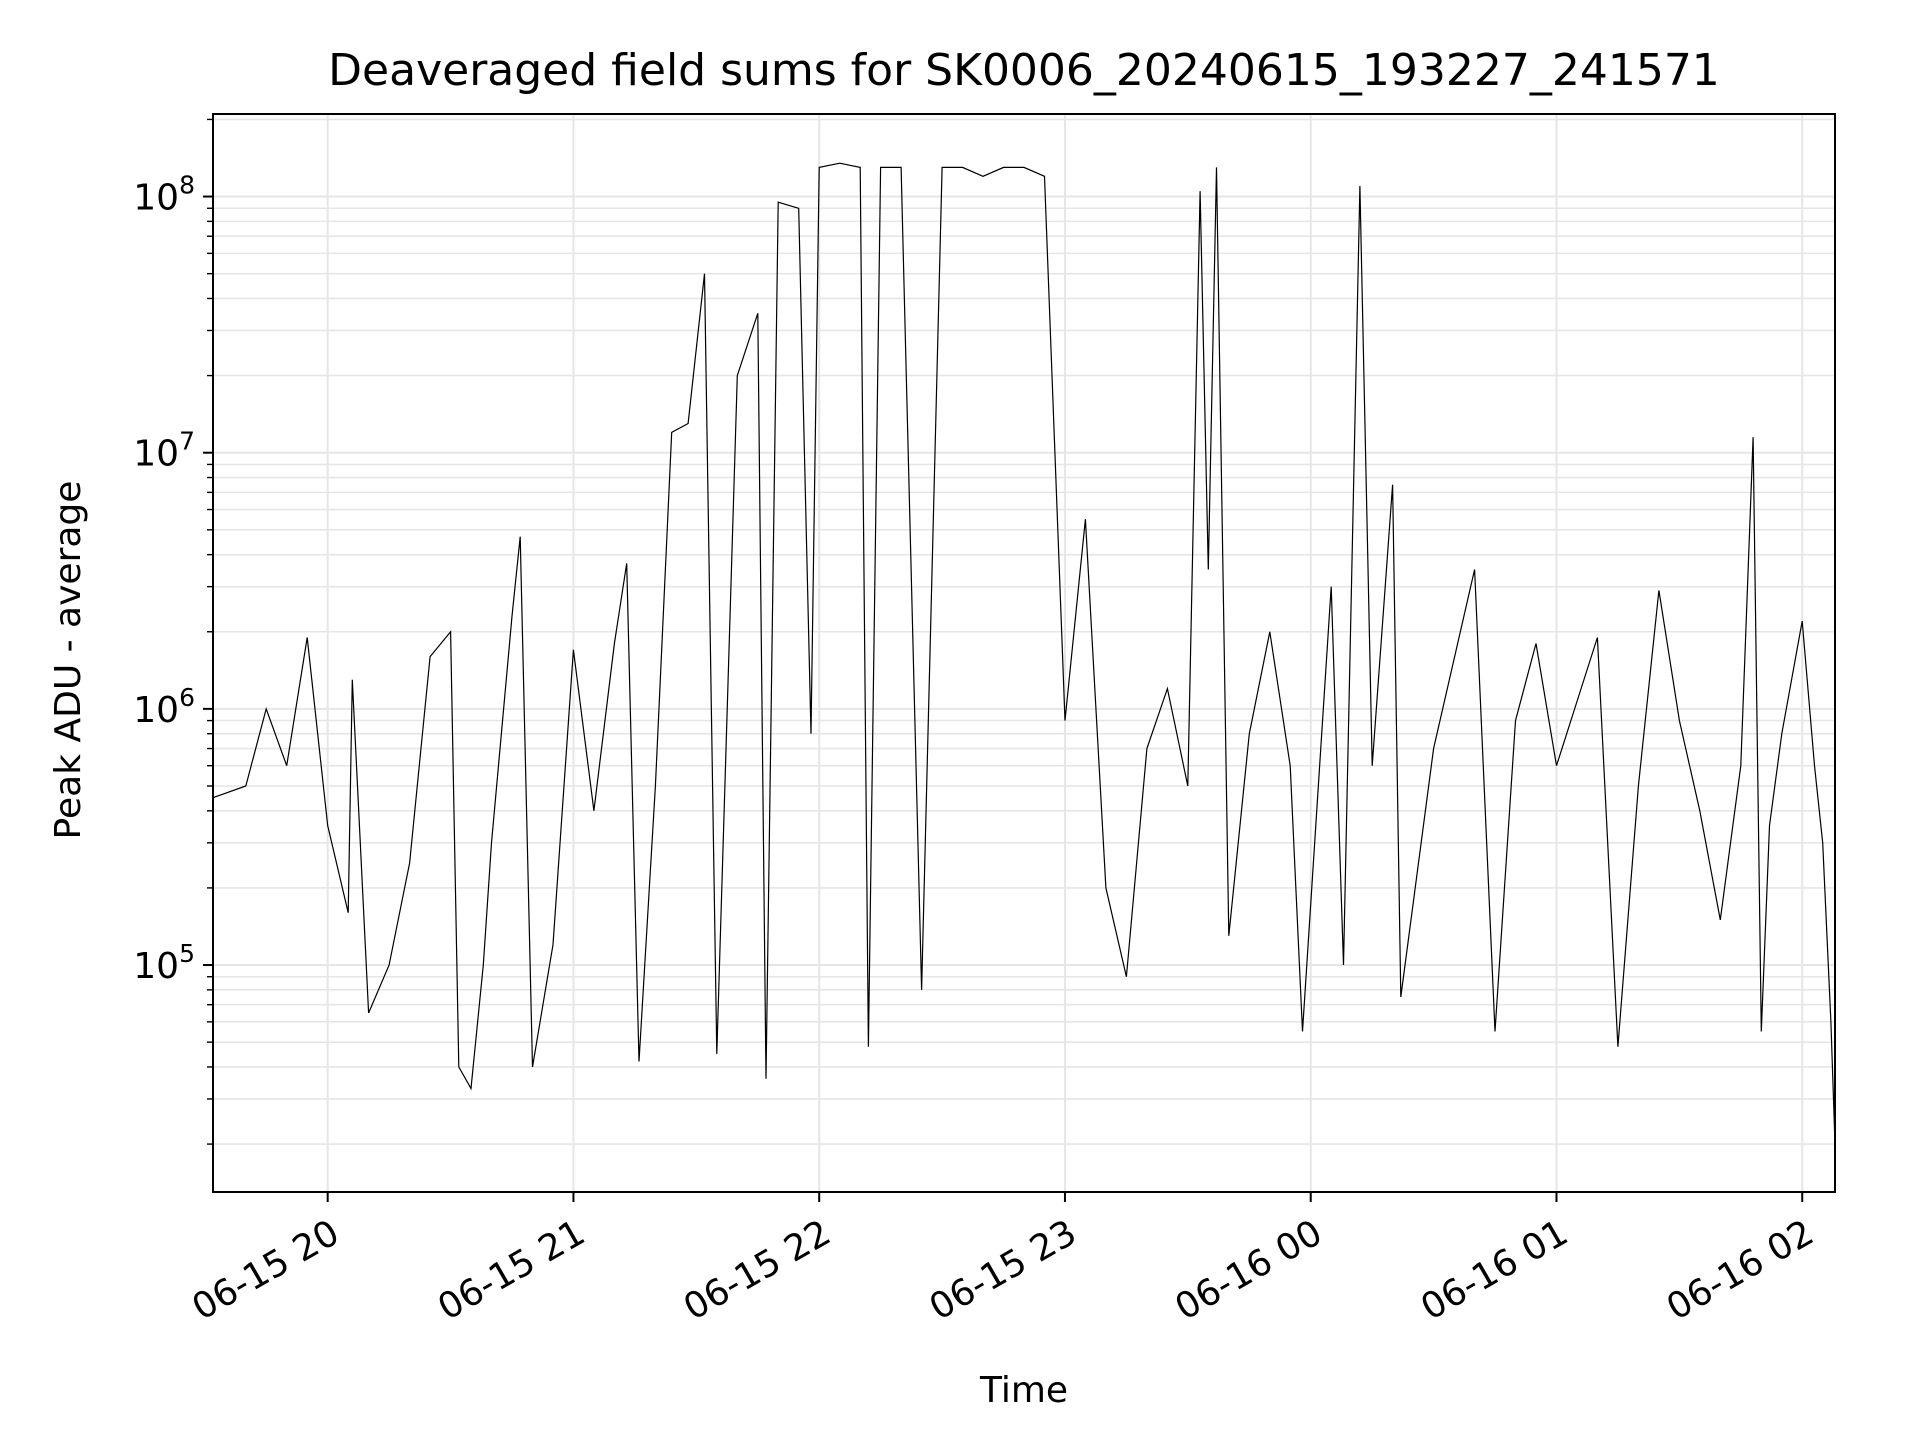 The image size is (1920, 1440). I want to click on y-tick-label: 10⁷, so click(164, 451).